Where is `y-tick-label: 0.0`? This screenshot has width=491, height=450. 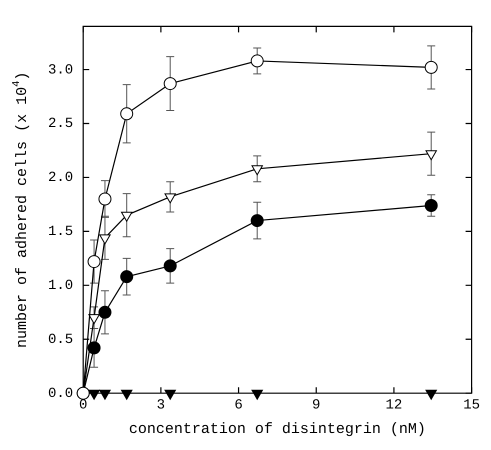
y-tick-label: 0.0 is located at coordinates (61, 394).